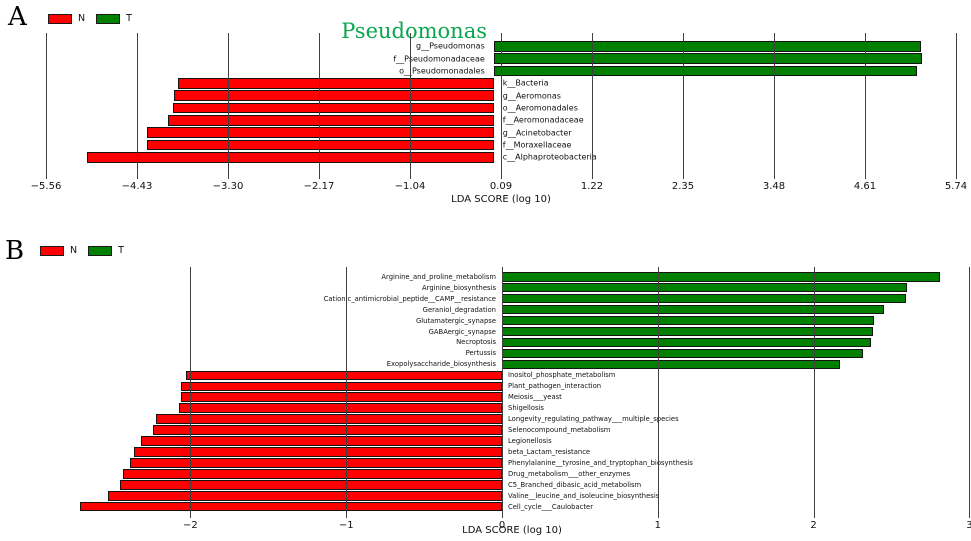 Image resolution: width=971 pixels, height=541 pixels. Describe the element at coordinates (439, 59) in the screenshot. I see `bar-label: f__Pseudomonadaceae` at that location.